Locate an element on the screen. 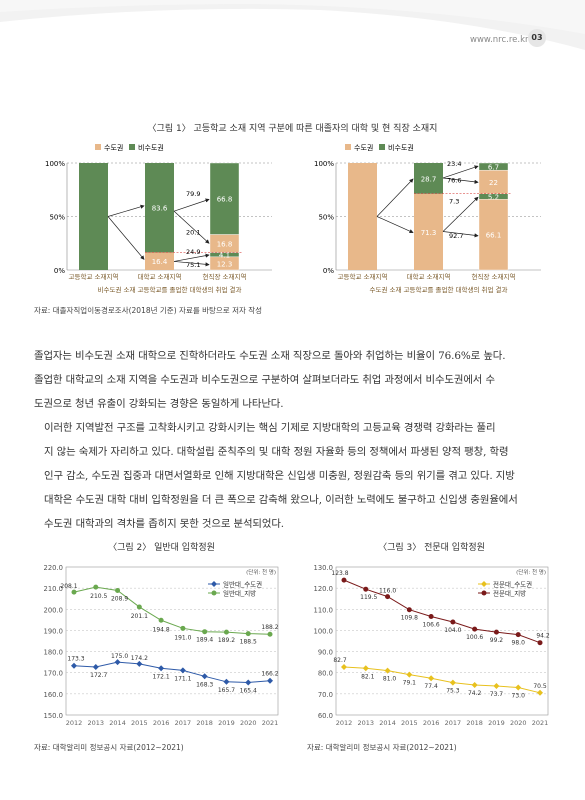  x-tick-label: 2017 is located at coordinates (183, 723).